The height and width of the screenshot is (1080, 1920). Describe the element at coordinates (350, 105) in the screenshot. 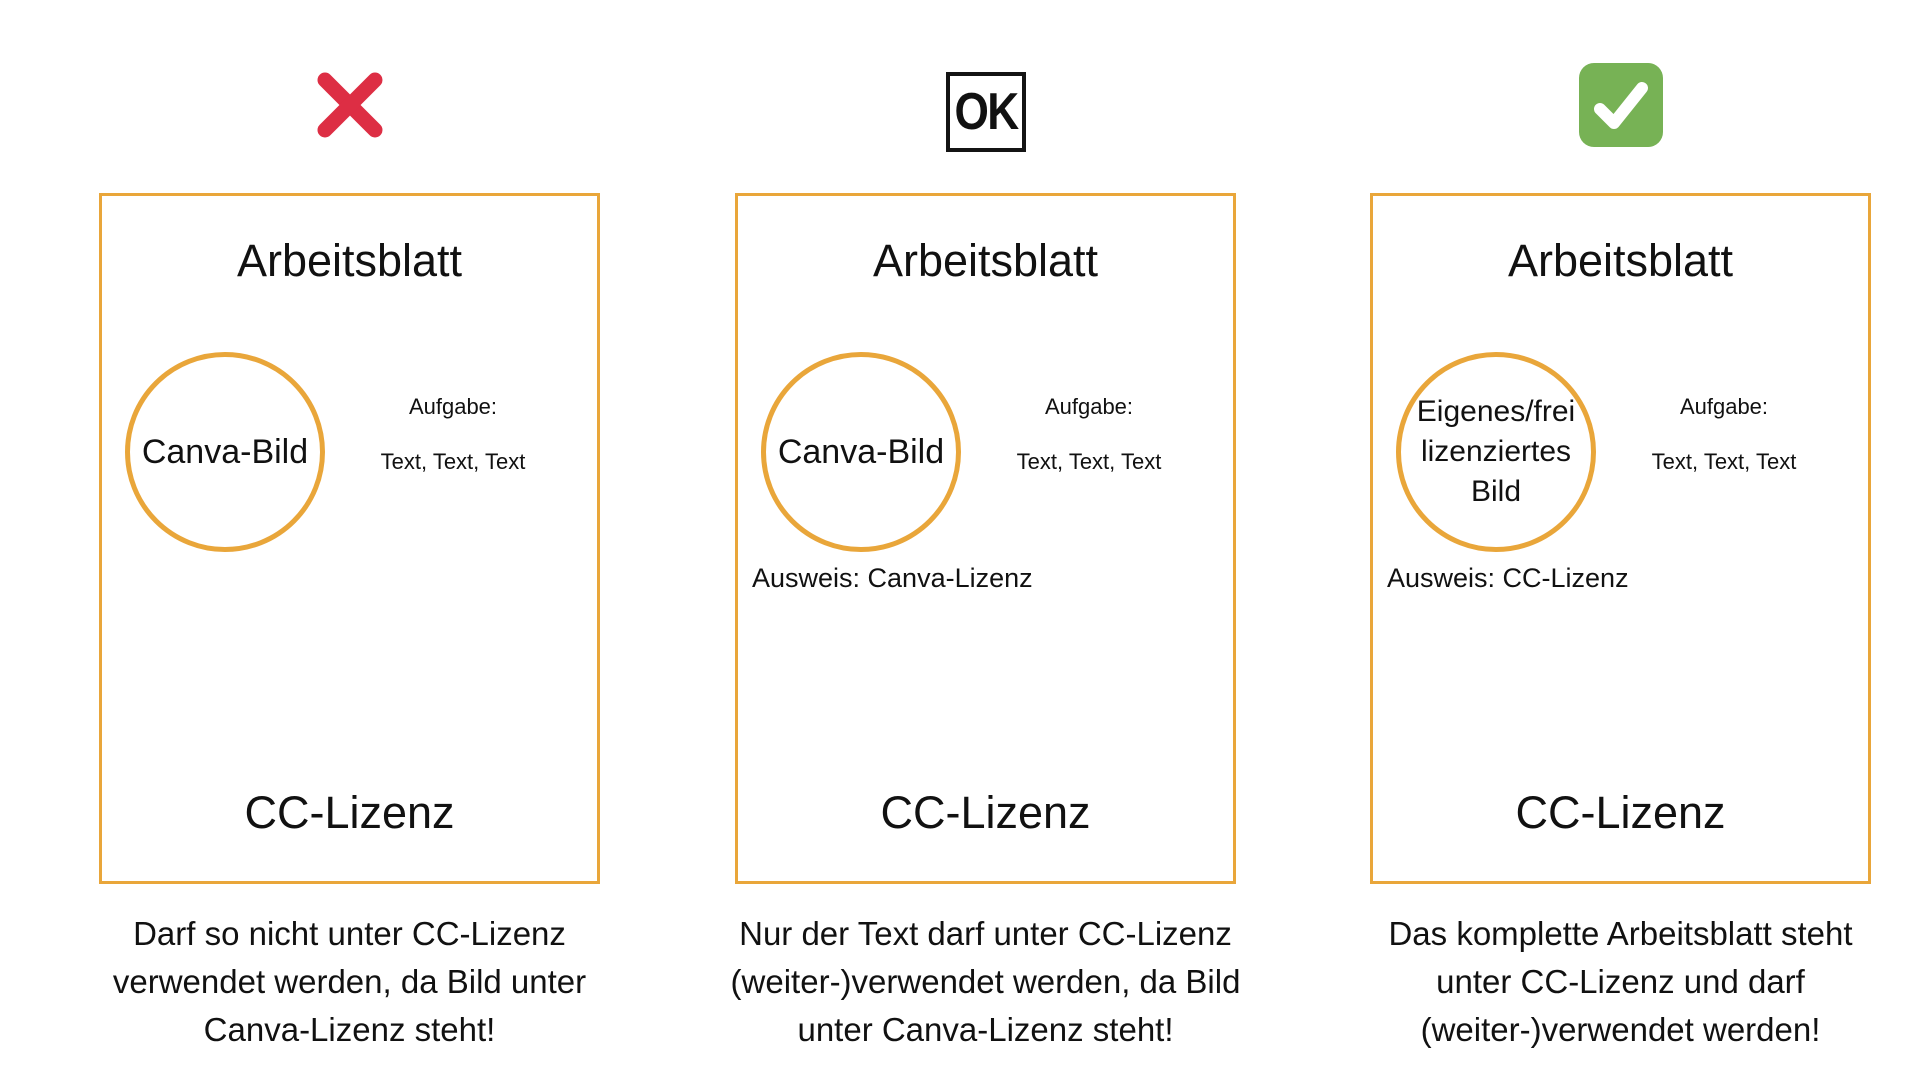

I see `cross-icon` at that location.